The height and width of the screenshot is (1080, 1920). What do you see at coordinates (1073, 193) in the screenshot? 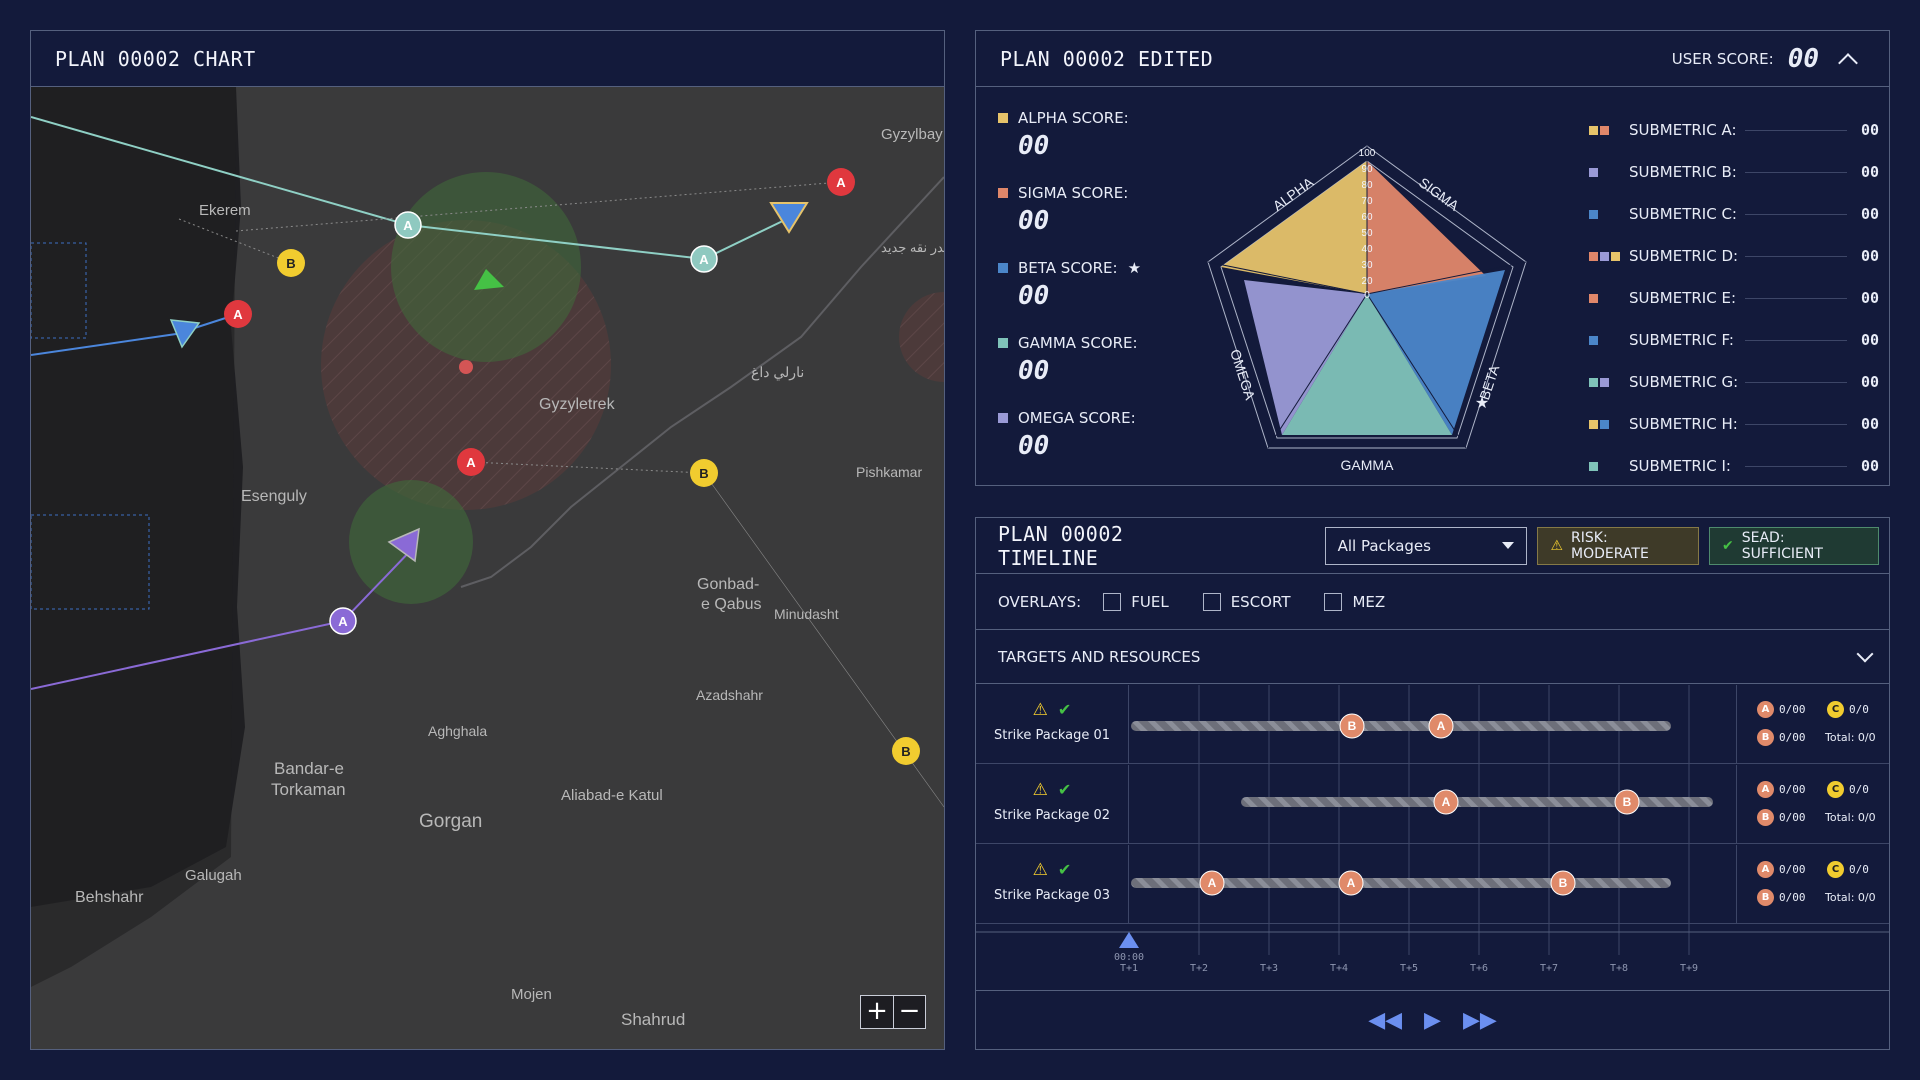
I see `sigma-score-label: SIGMA SCORE:` at bounding box center [1073, 193].